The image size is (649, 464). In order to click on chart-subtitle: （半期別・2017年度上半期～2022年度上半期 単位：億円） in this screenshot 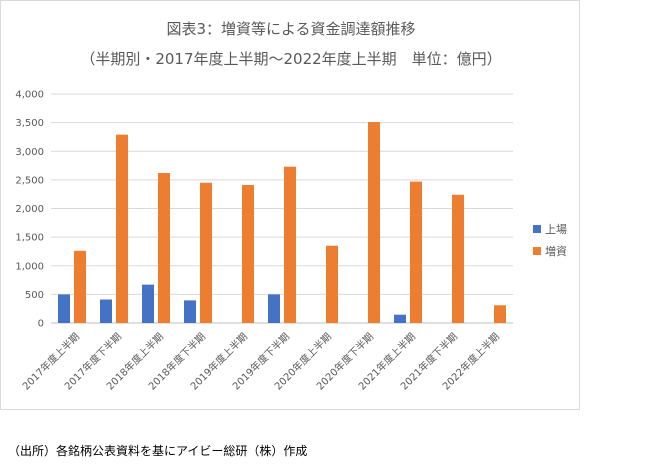, I will do `click(290, 59)`.